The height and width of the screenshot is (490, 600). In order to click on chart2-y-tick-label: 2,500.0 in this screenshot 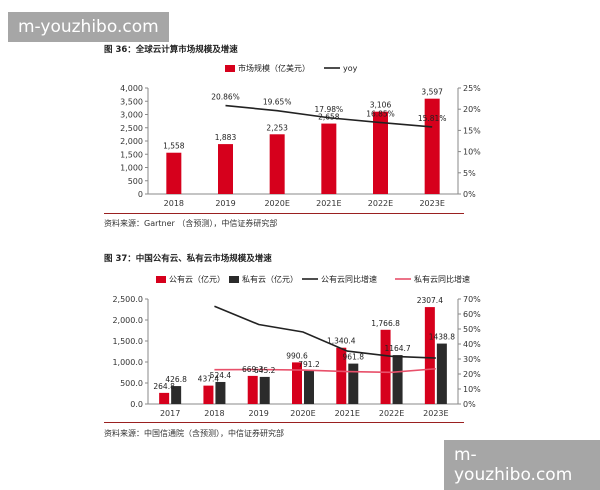, I will do `click(127, 299)`.